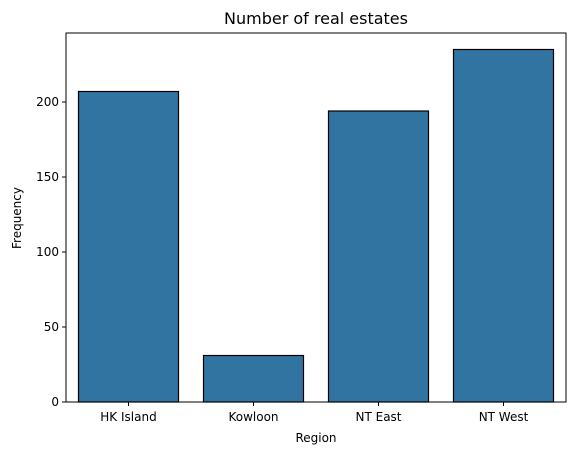 Image resolution: width=571 pixels, height=455 pixels. I want to click on x-tick-label: Kowloon, so click(253, 417).